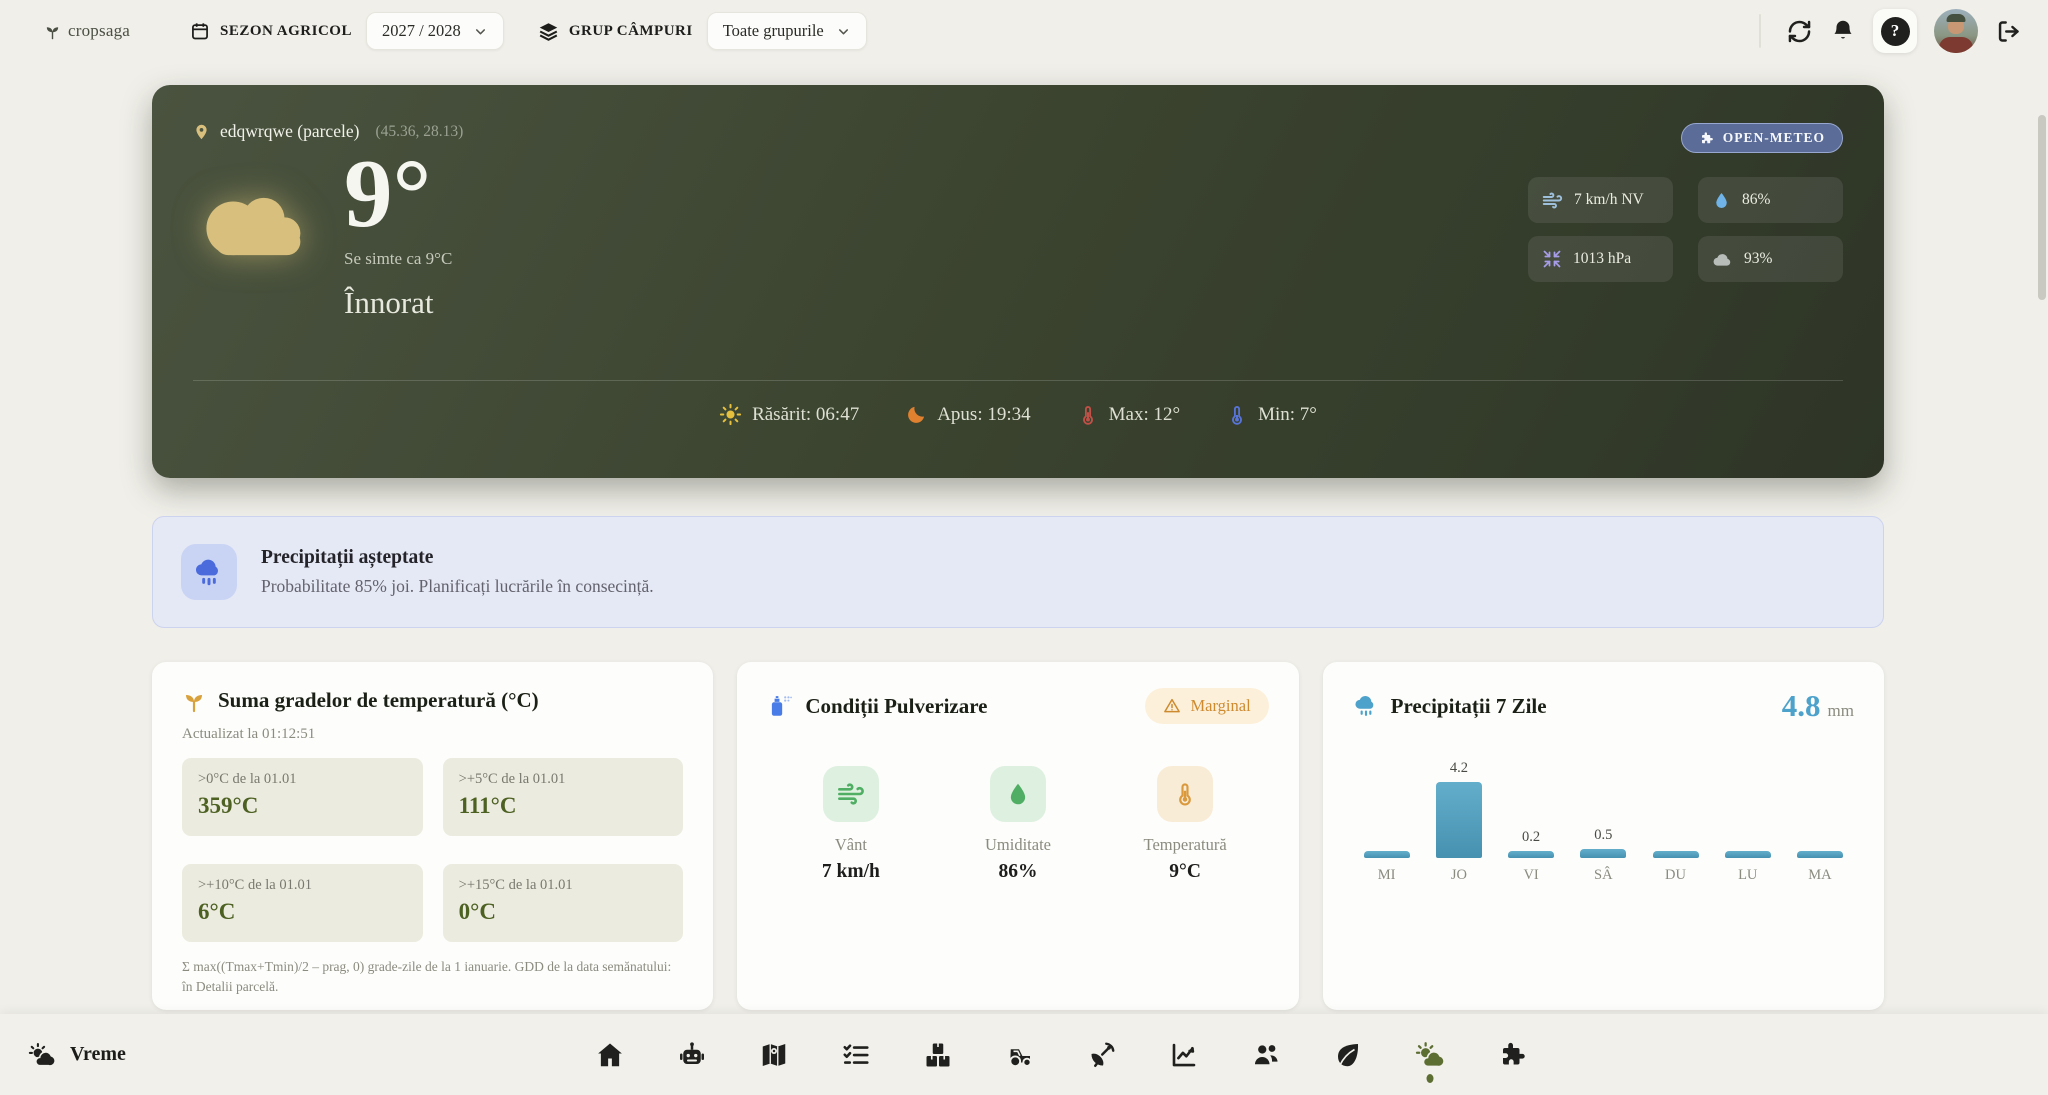 This screenshot has height=1095, width=2048. I want to click on warning-icon, so click(1172, 706).